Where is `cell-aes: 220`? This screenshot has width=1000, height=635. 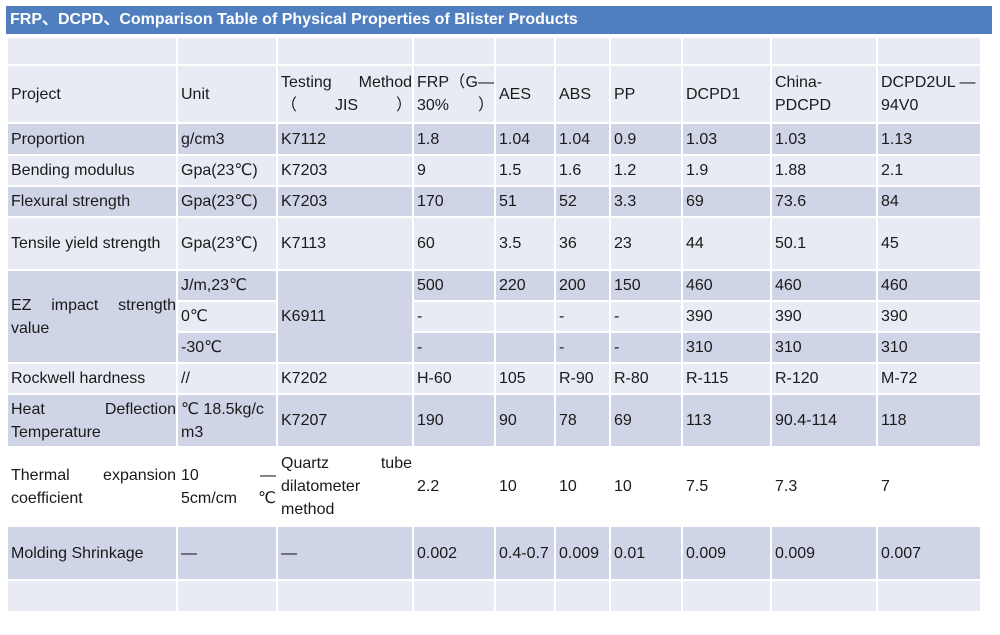 cell-aes: 220 is located at coordinates (525, 285).